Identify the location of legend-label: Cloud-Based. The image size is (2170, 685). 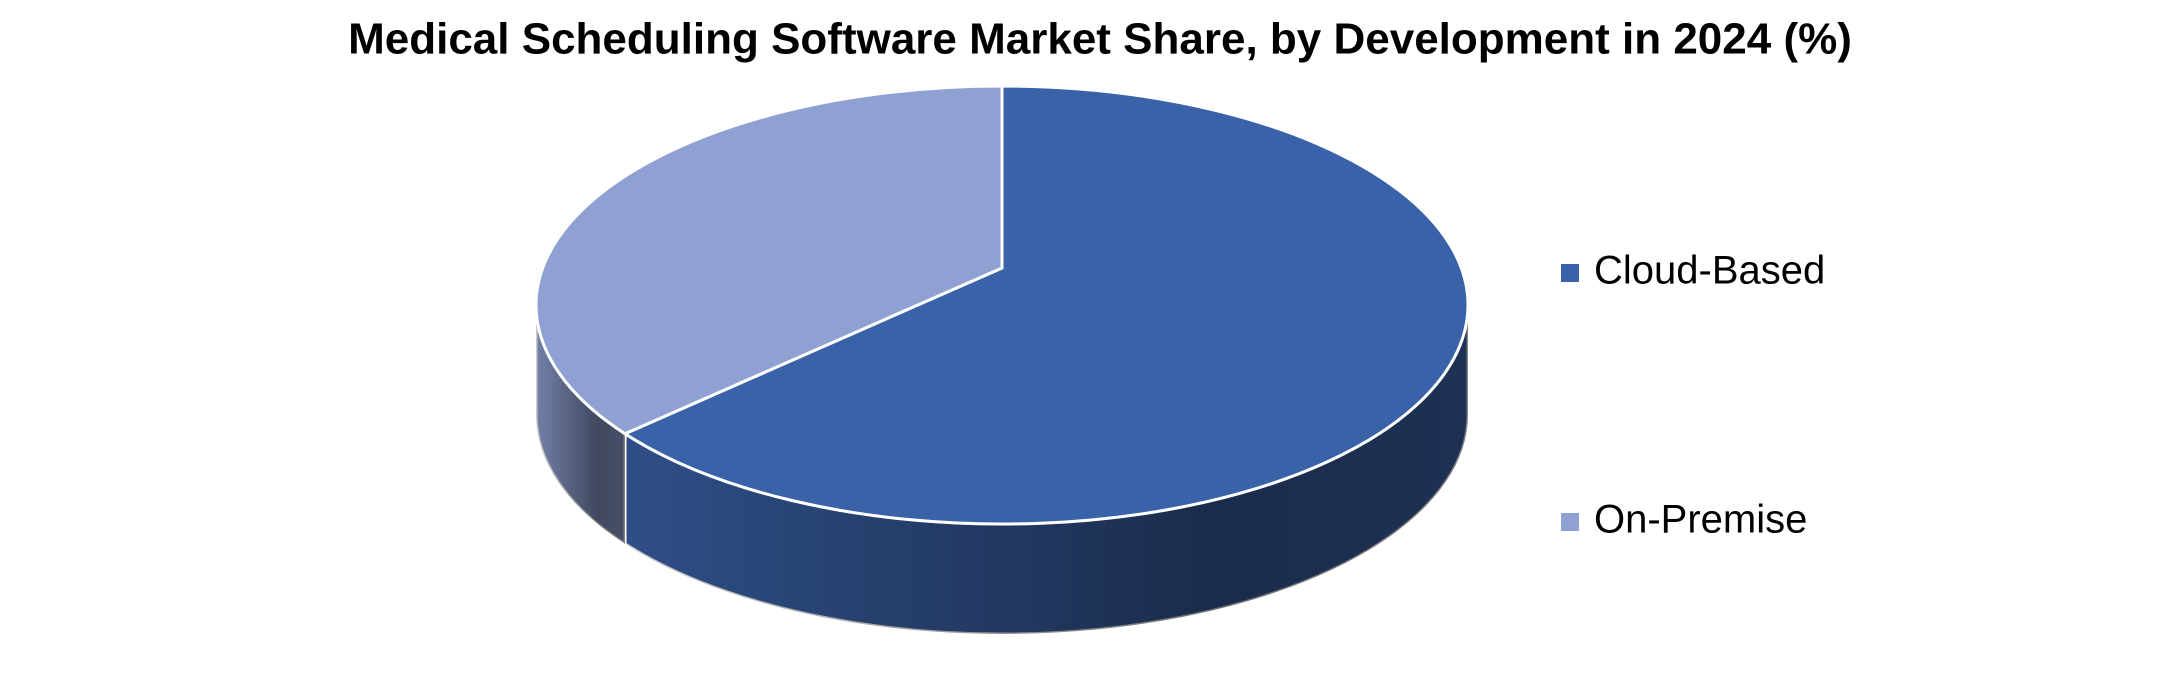
(1709, 271).